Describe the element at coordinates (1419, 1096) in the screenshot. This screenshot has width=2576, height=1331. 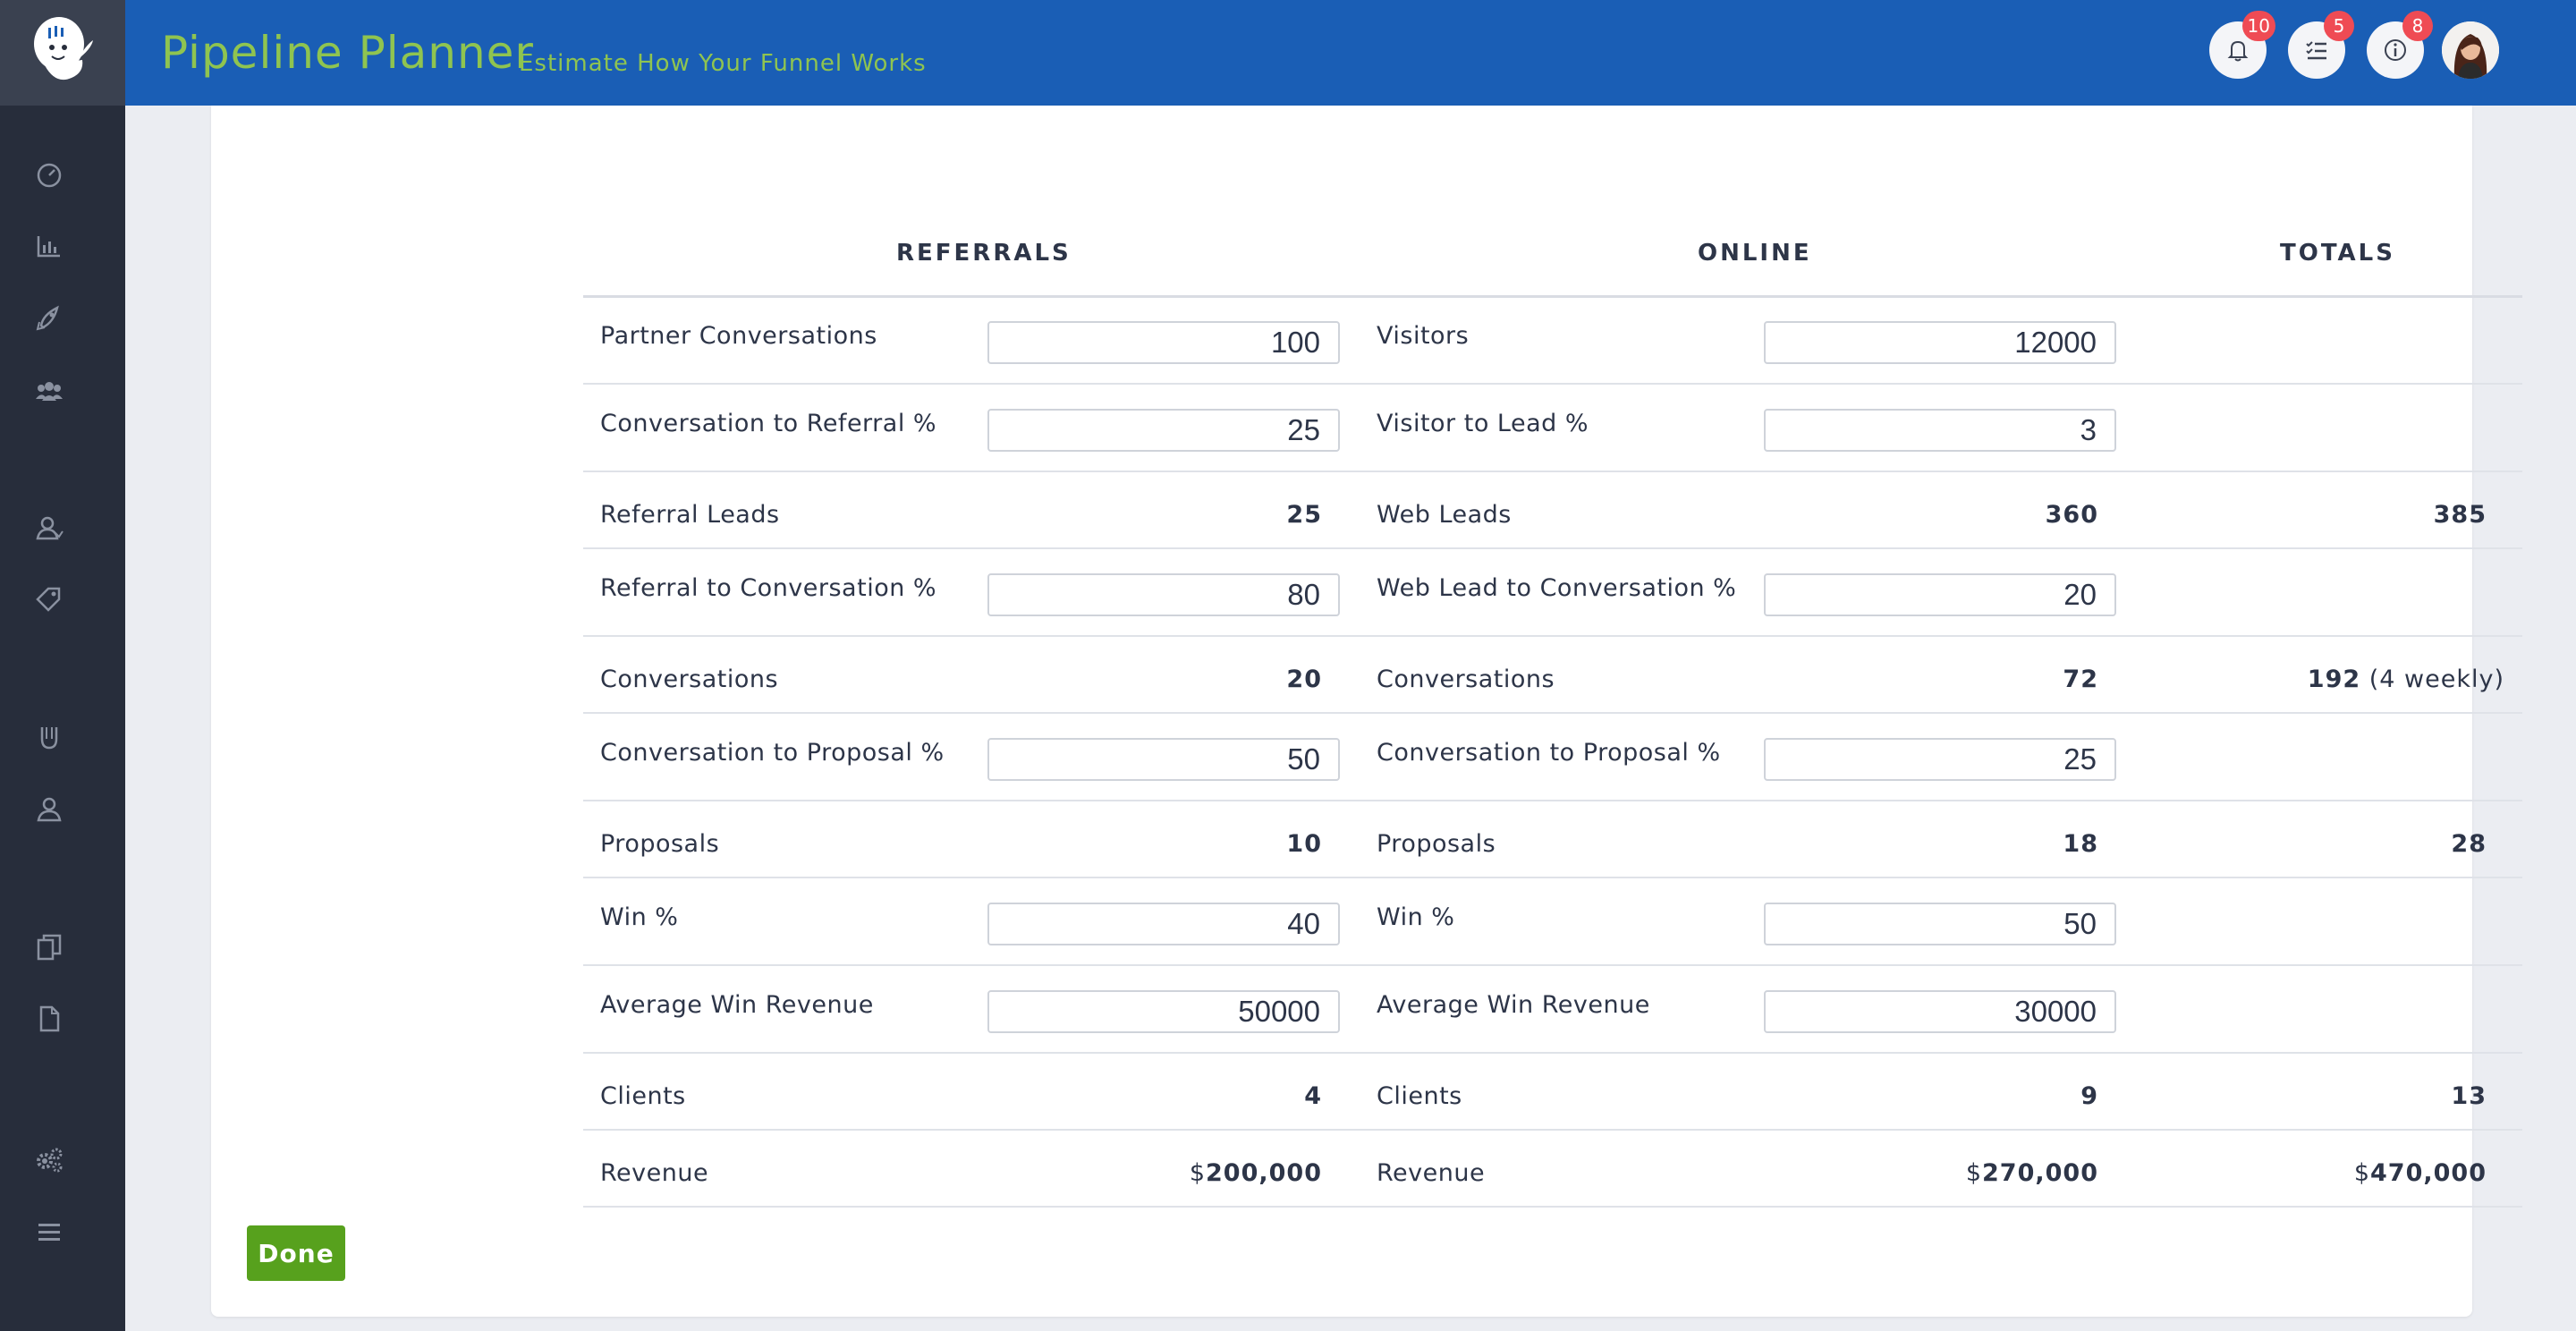
I see `online-row-label: Clients` at that location.